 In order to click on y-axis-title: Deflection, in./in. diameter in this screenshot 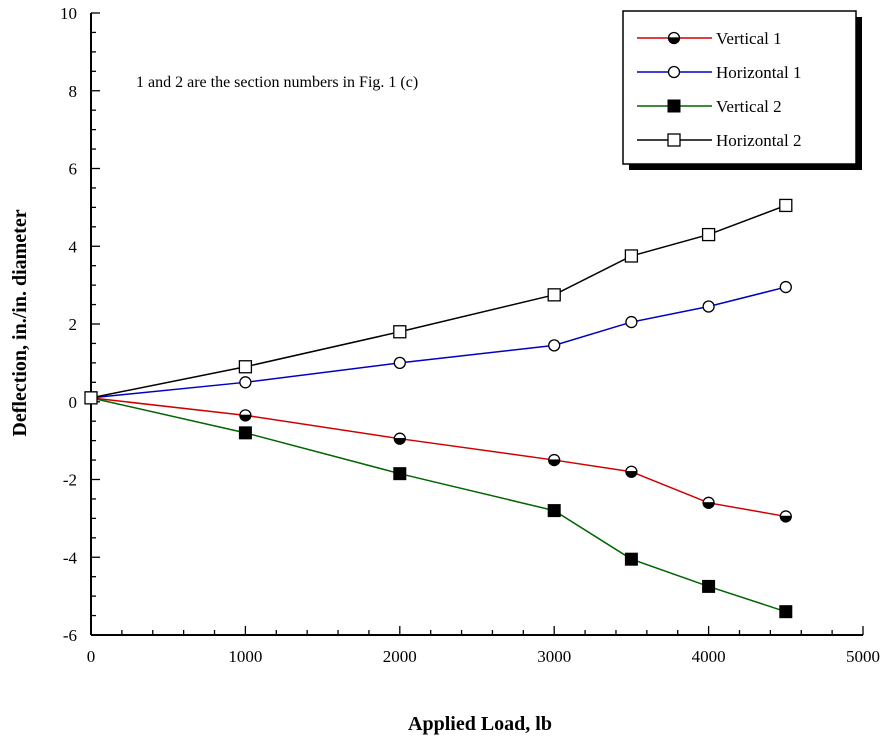, I will do `click(20, 322)`.